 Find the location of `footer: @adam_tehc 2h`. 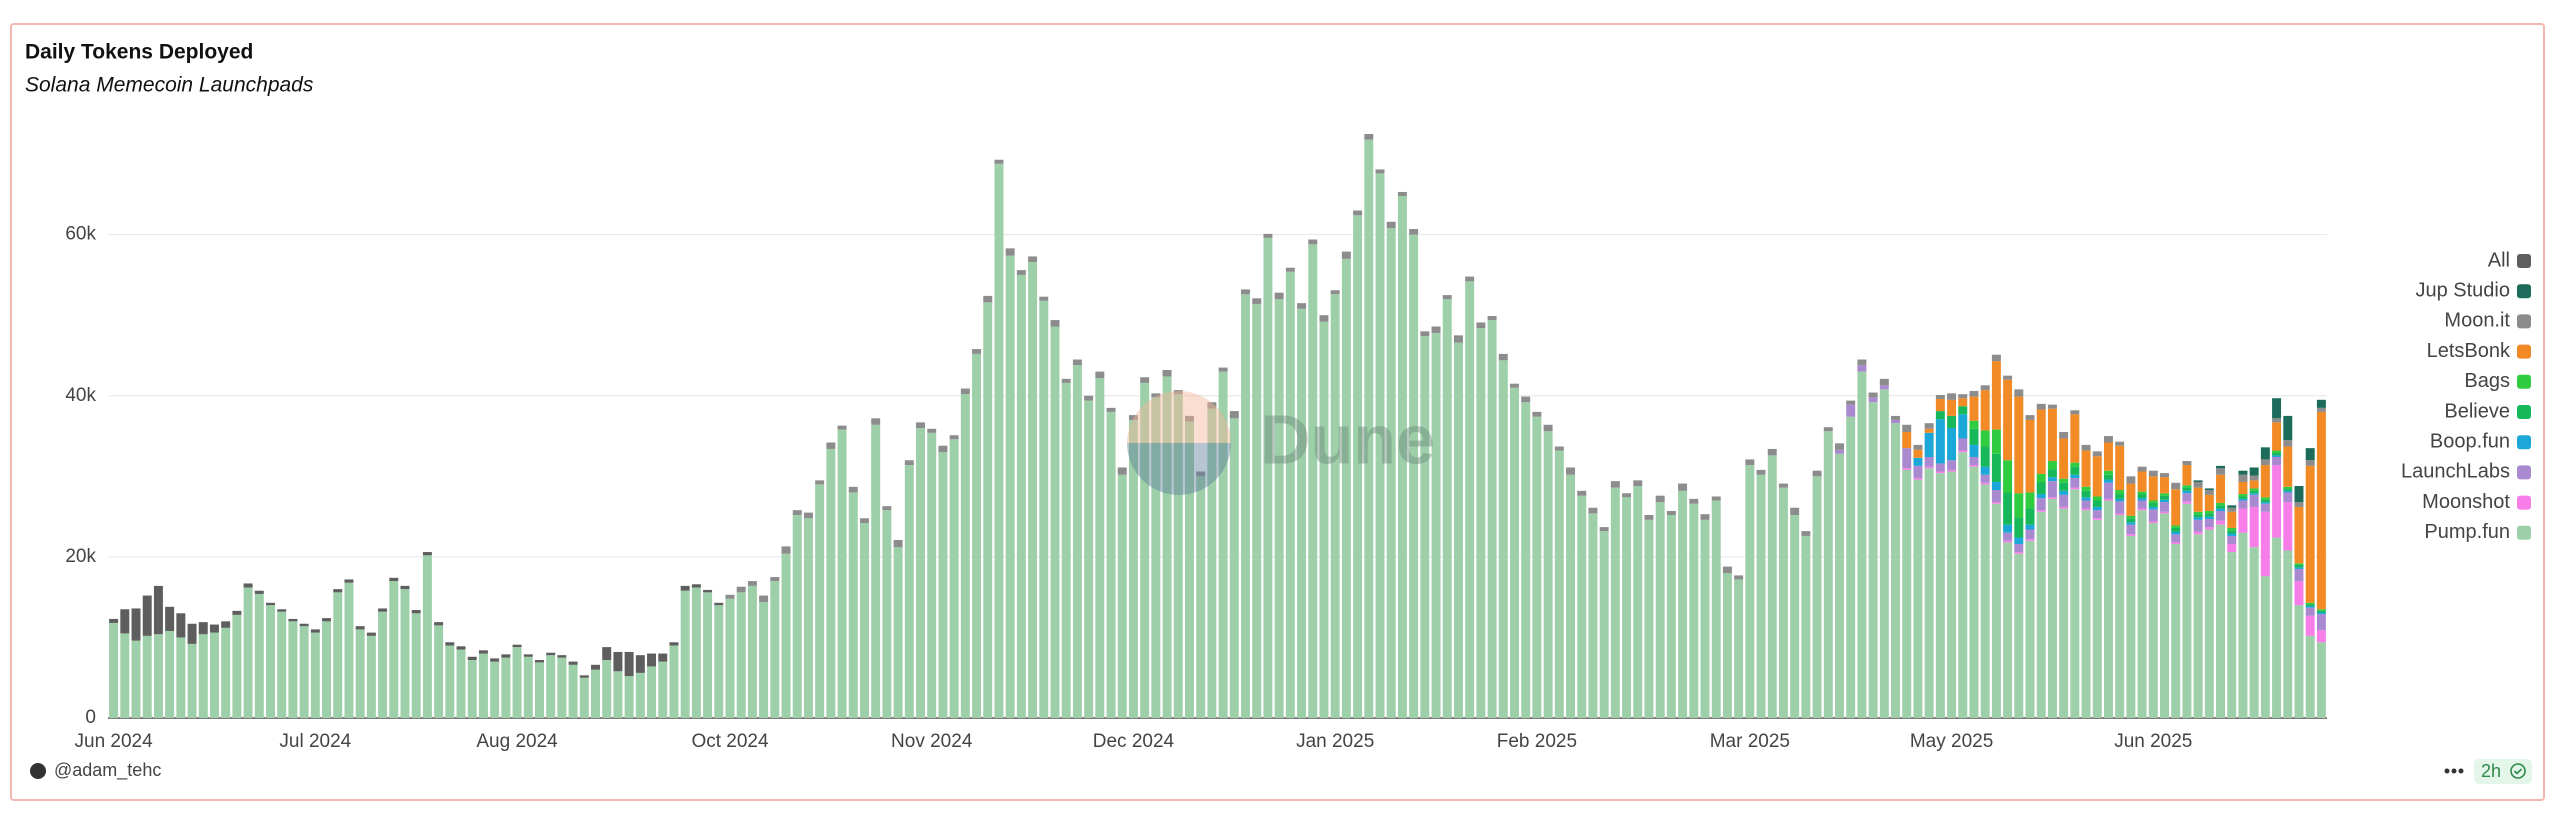

footer: @adam_tehc 2h is located at coordinates (1281, 771).